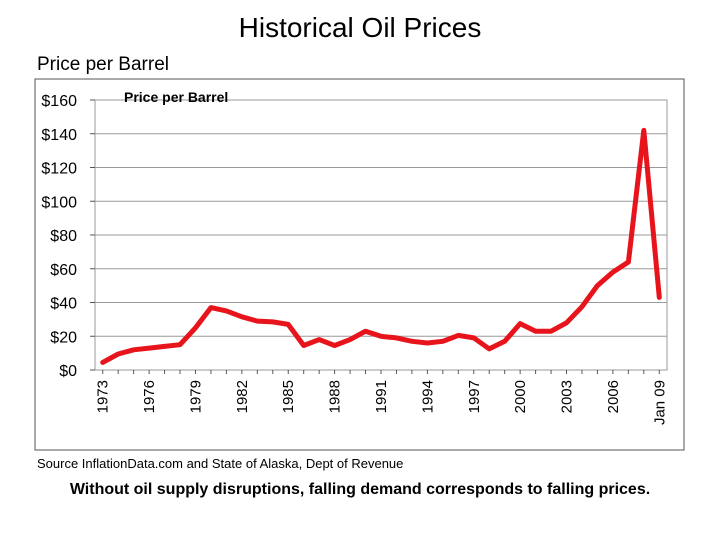 Image resolution: width=720 pixels, height=540 pixels. Describe the element at coordinates (520, 396) in the screenshot. I see `x-tick-label: 2000` at that location.